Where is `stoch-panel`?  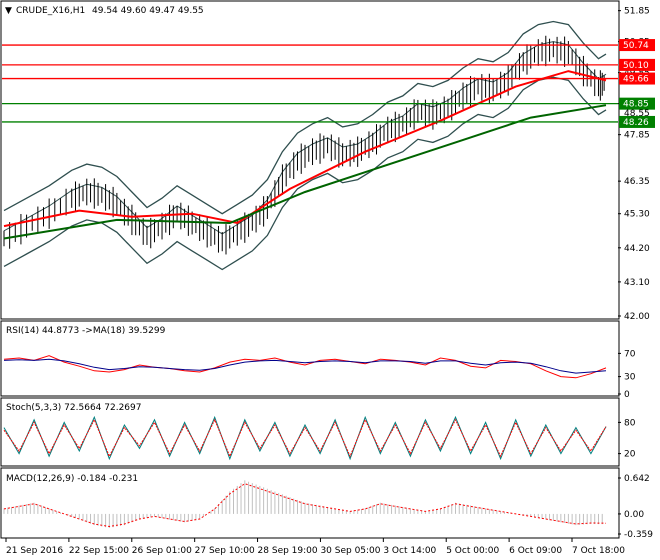 stoch-panel is located at coordinates (310, 432).